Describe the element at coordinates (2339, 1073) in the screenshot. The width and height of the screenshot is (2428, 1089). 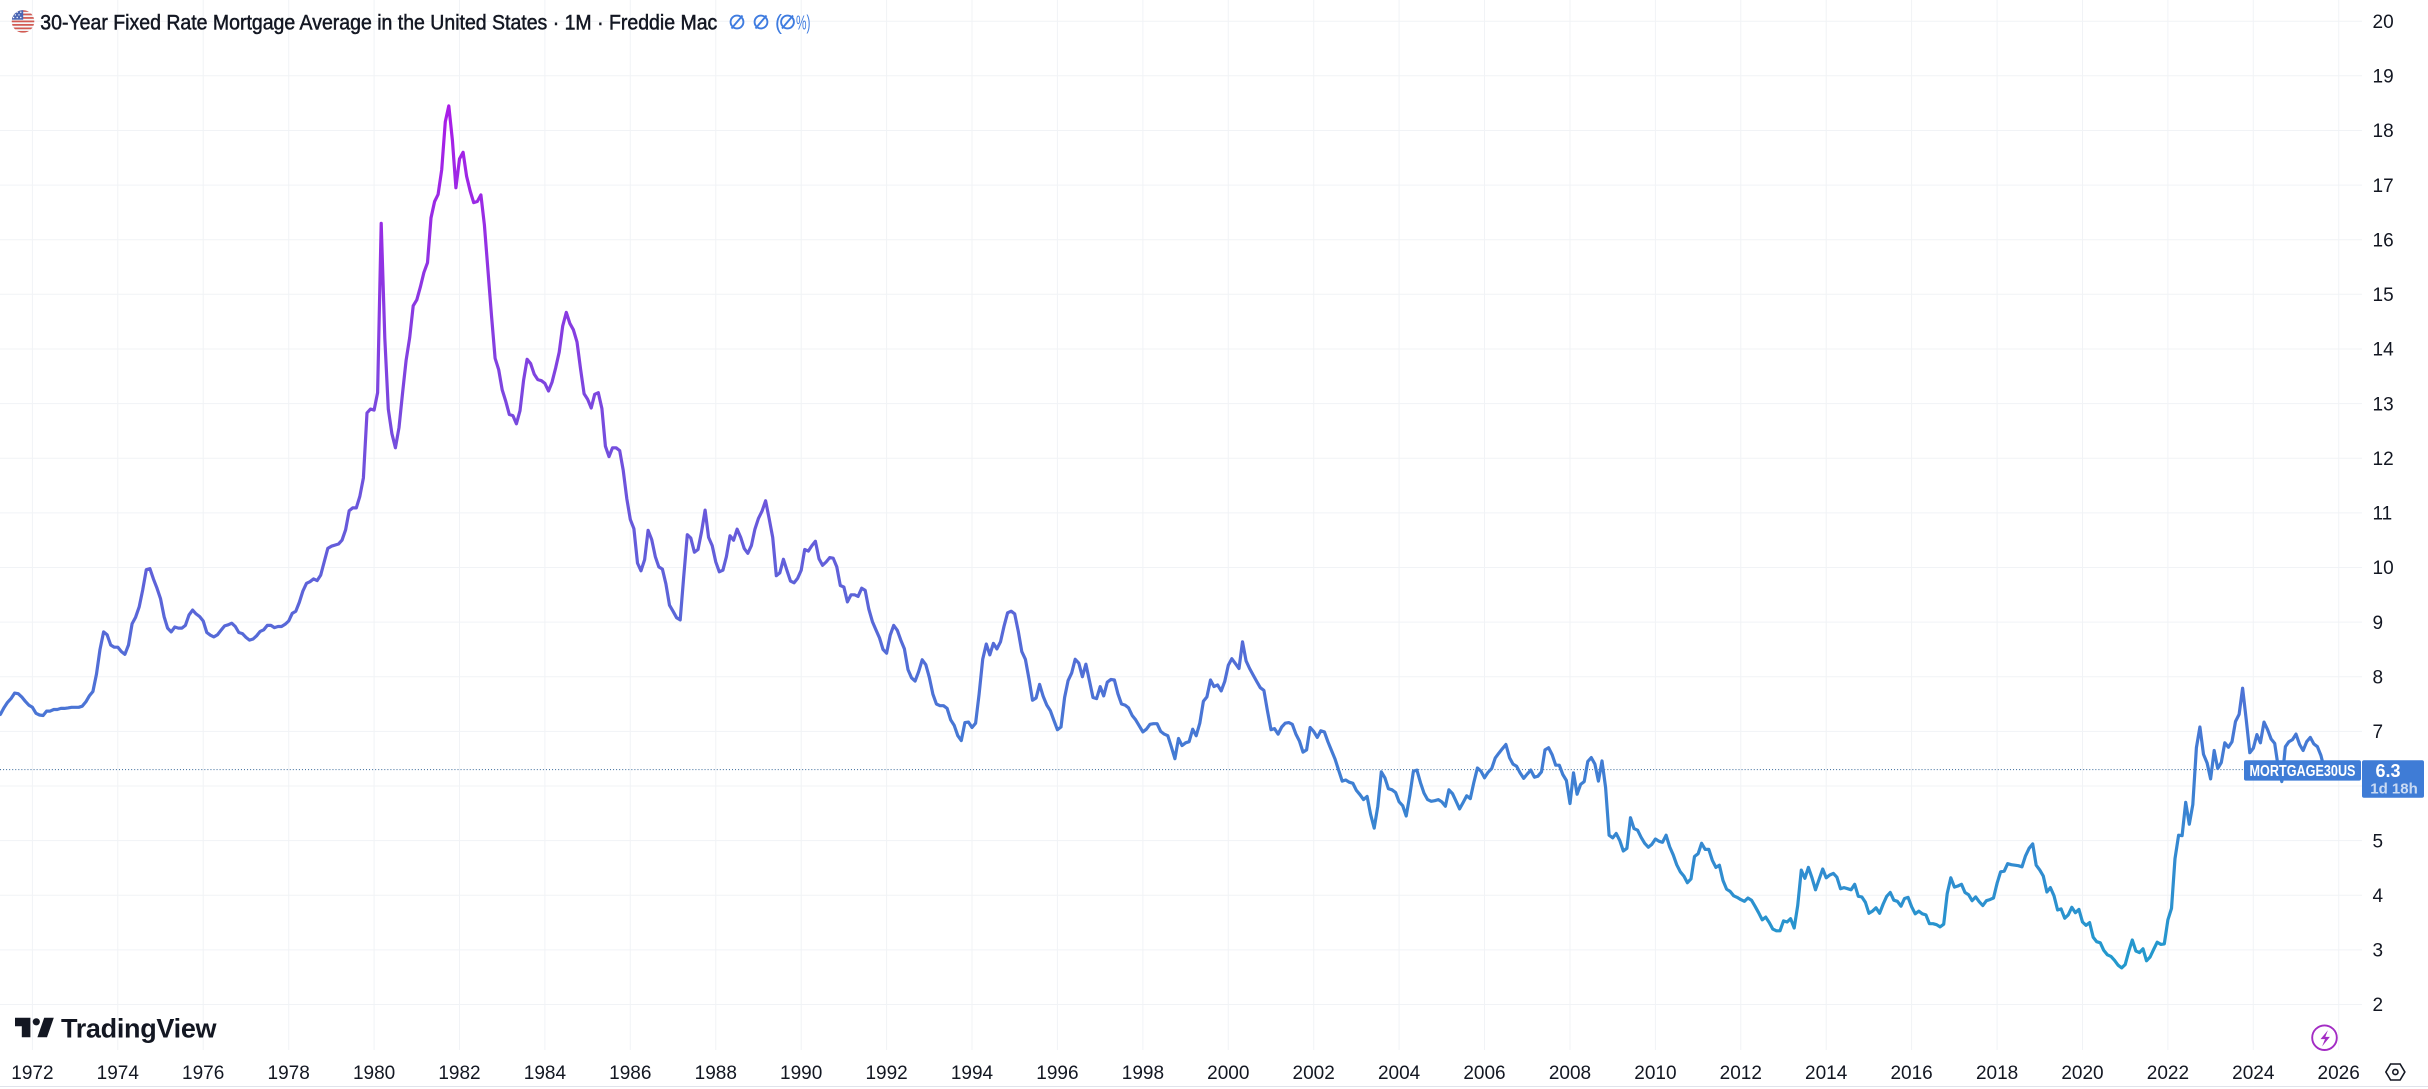
I see `svg-text: 2026` at that location.